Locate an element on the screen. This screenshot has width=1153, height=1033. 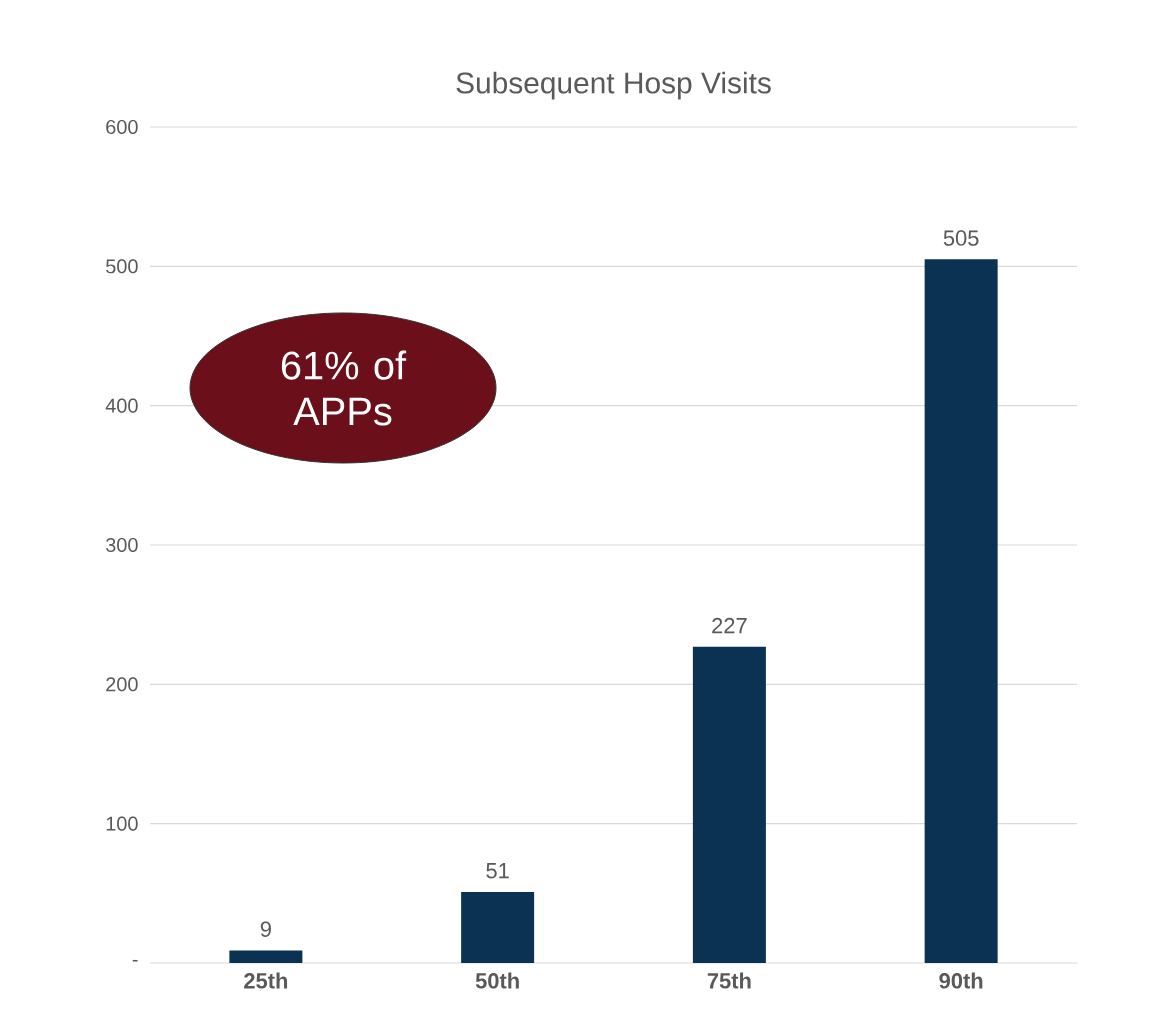
y-tick-label: 500 is located at coordinates (122, 266).